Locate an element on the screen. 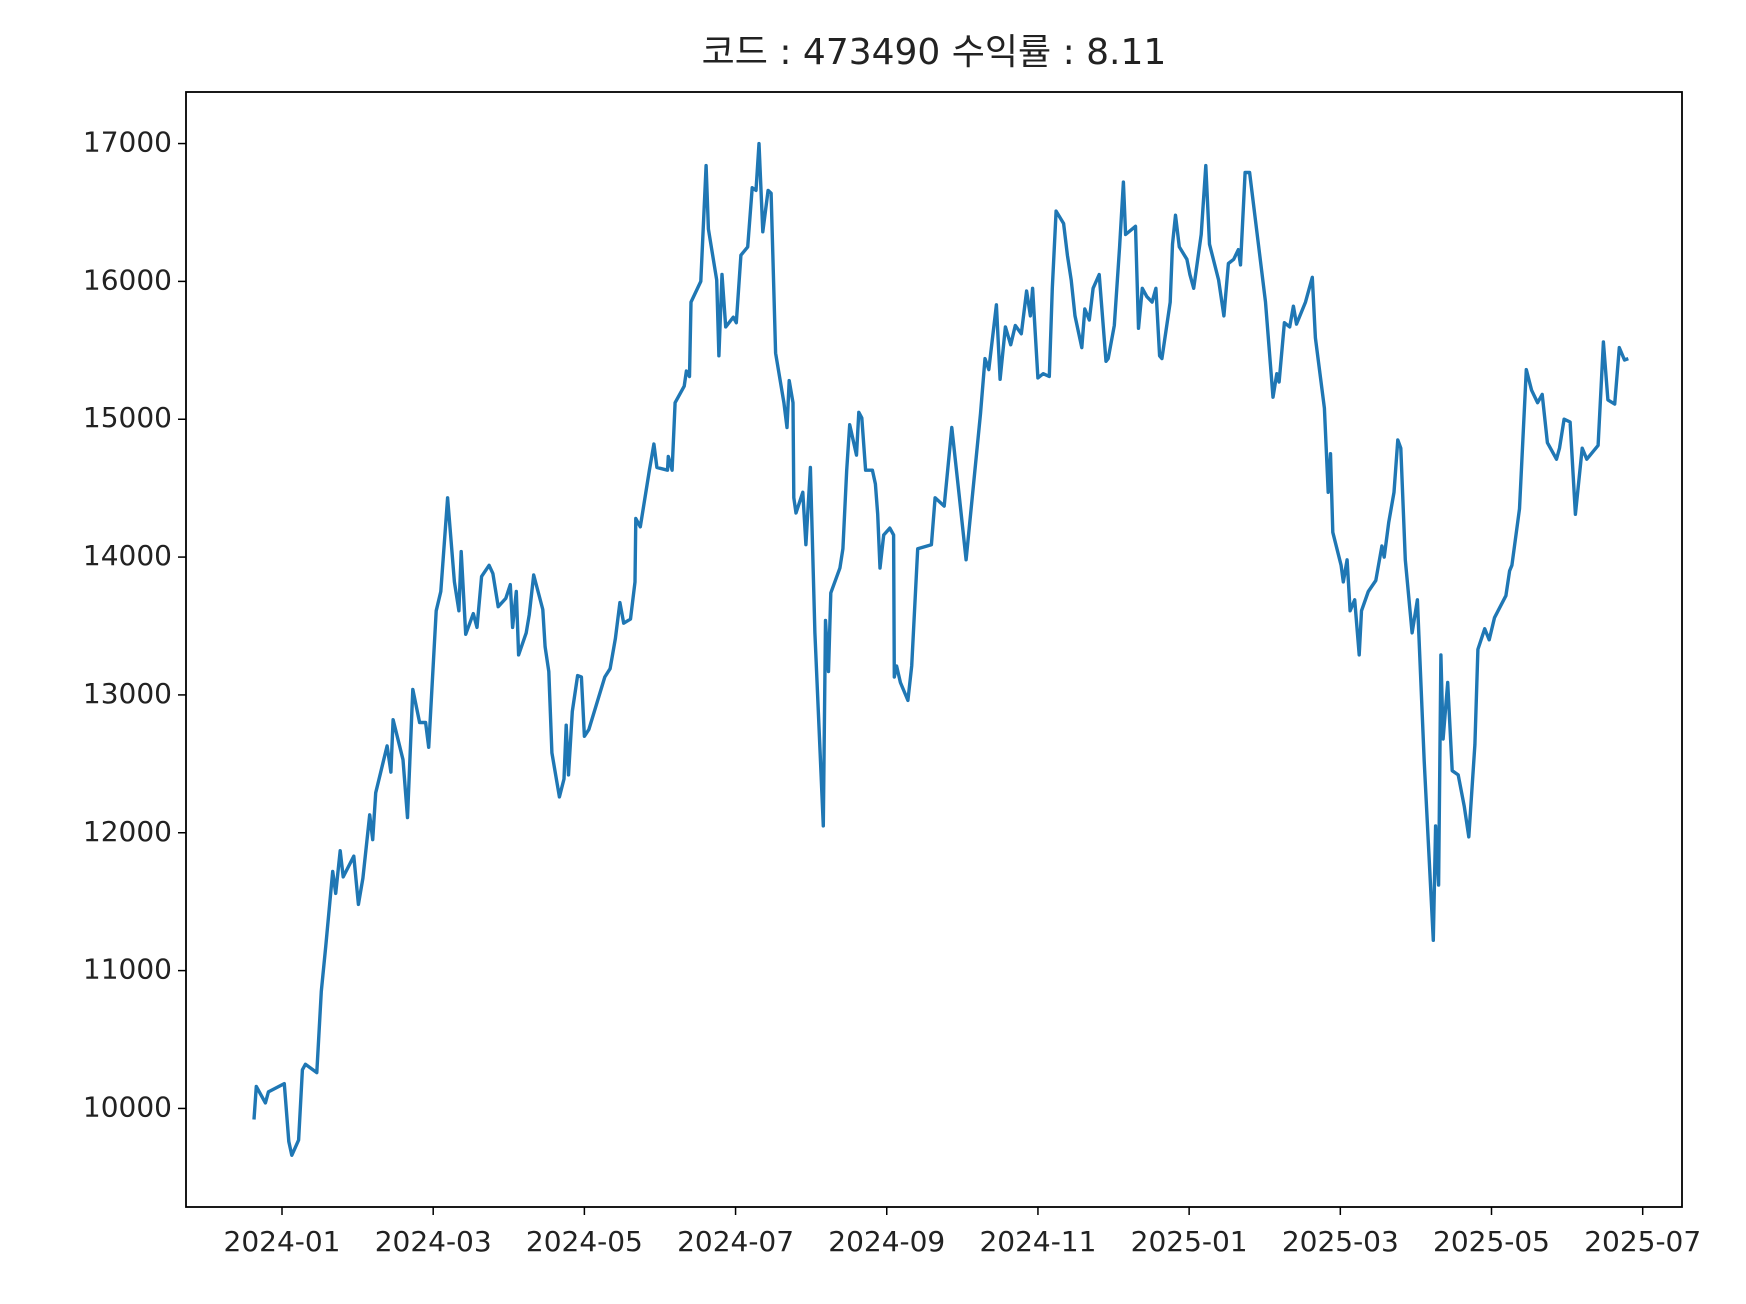  x-tick-label: 2025-07 is located at coordinates (1642, 1241).